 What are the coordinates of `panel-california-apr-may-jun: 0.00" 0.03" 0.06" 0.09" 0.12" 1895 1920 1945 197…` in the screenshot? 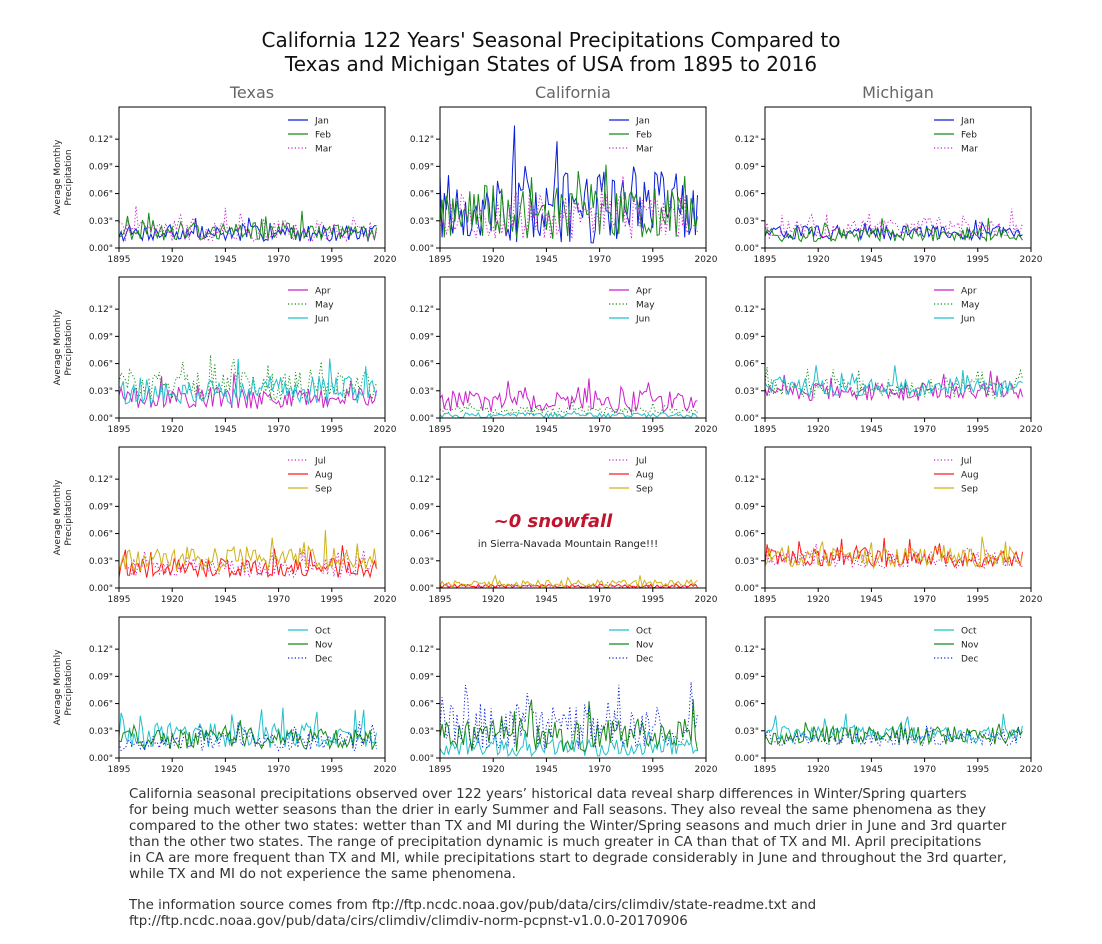 It's located at (564, 355).